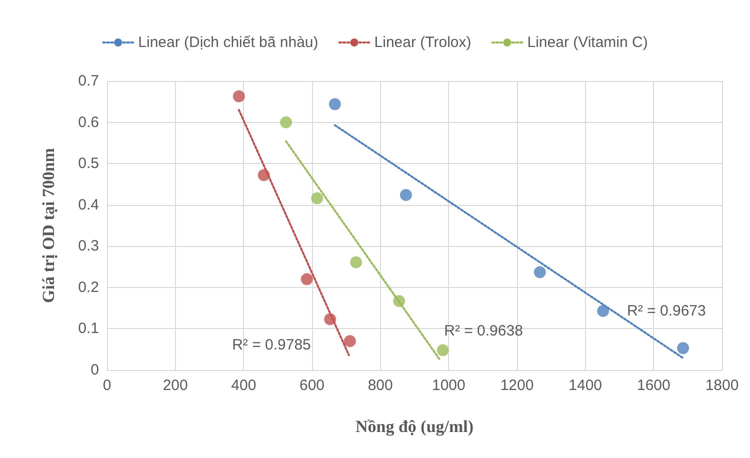  I want to click on legend-label: Linear (Trolox), so click(423, 42).